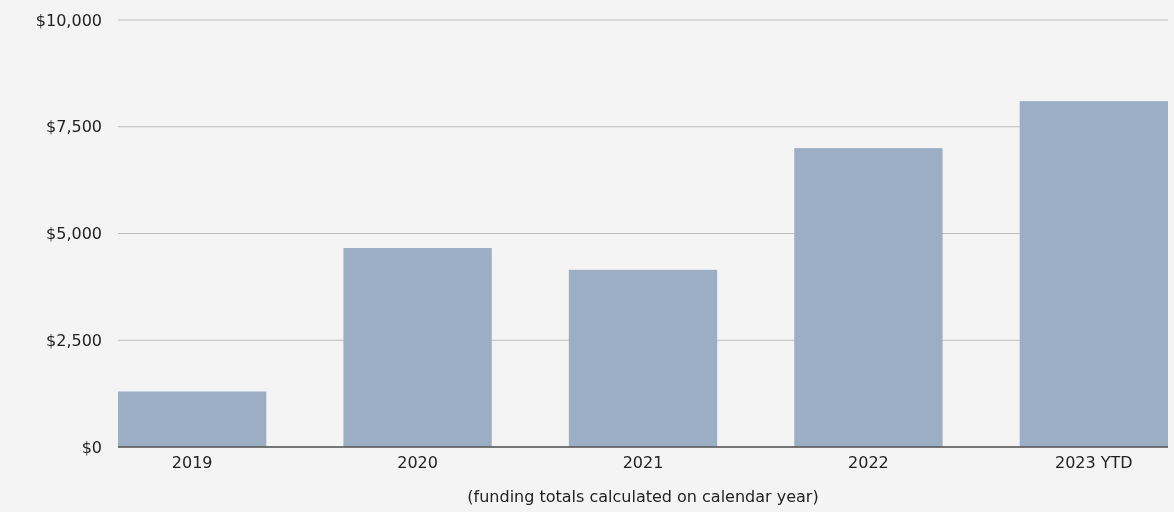 This screenshot has width=1174, height=512. What do you see at coordinates (1094, 462) in the screenshot?
I see `x-tick-label: 2023 YTD` at bounding box center [1094, 462].